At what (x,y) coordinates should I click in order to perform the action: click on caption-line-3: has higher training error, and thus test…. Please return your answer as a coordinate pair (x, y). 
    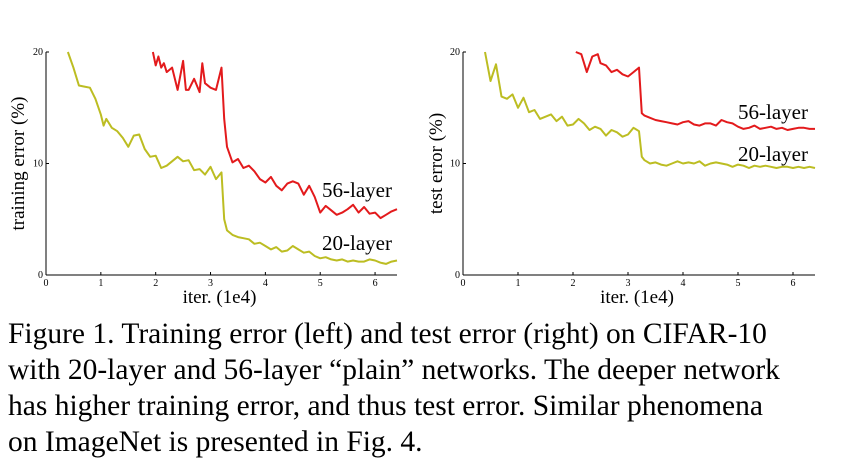
    Looking at the image, I should click on (385, 406).